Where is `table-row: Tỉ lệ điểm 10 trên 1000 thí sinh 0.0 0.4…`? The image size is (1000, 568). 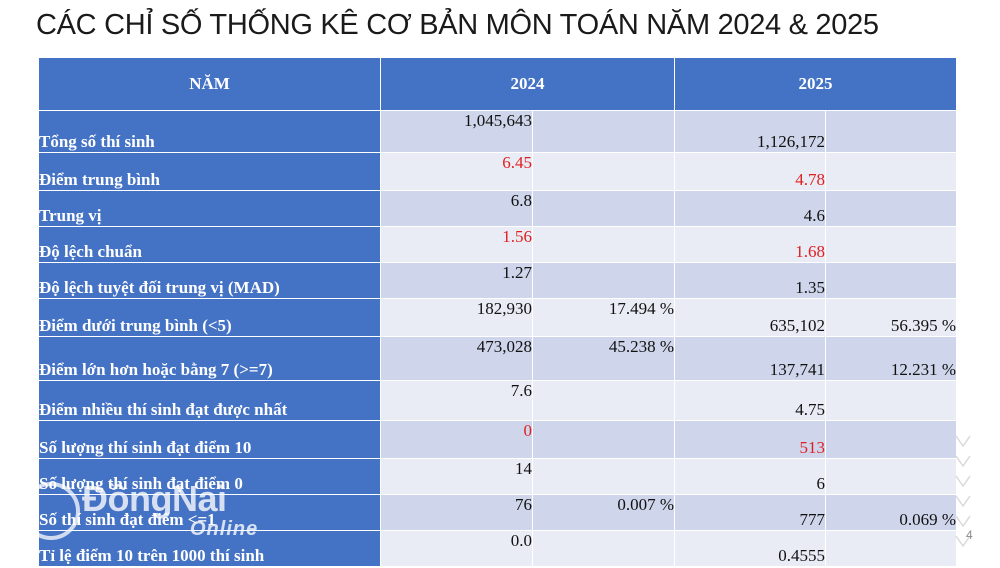
table-row: Tỉ lệ điểm 10 trên 1000 thí sinh 0.0 0.4… is located at coordinates (497, 548).